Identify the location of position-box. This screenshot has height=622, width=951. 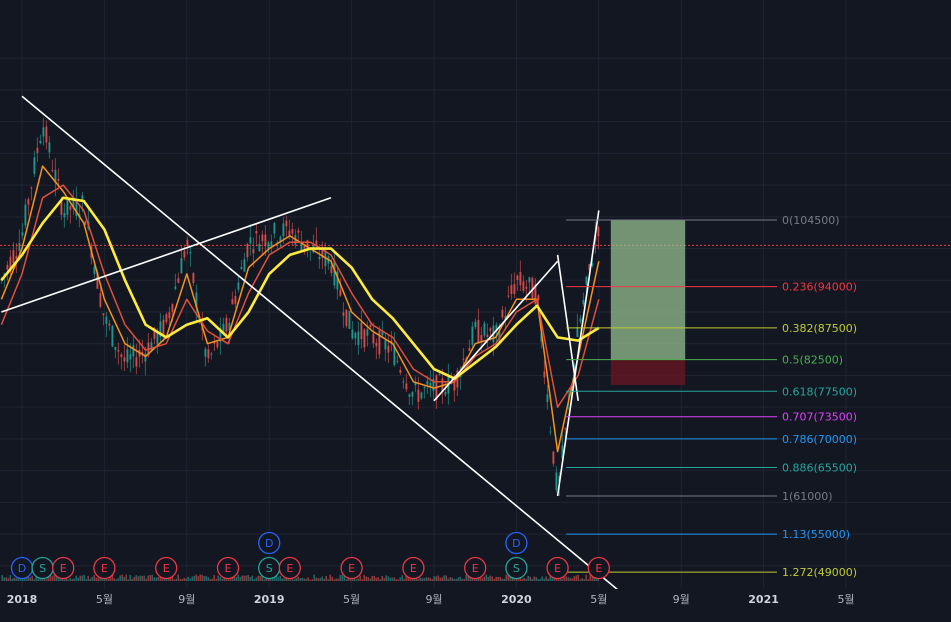
(648, 302).